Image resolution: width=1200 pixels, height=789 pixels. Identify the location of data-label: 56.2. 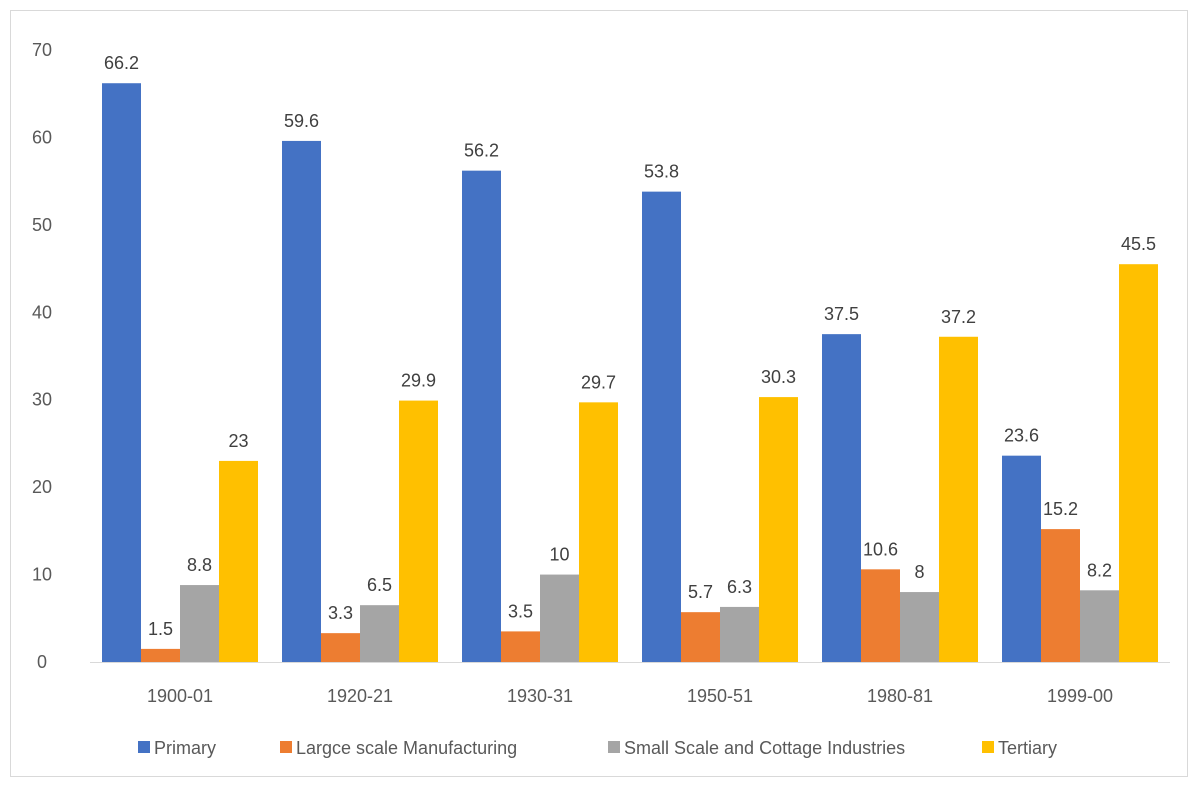
(481, 151).